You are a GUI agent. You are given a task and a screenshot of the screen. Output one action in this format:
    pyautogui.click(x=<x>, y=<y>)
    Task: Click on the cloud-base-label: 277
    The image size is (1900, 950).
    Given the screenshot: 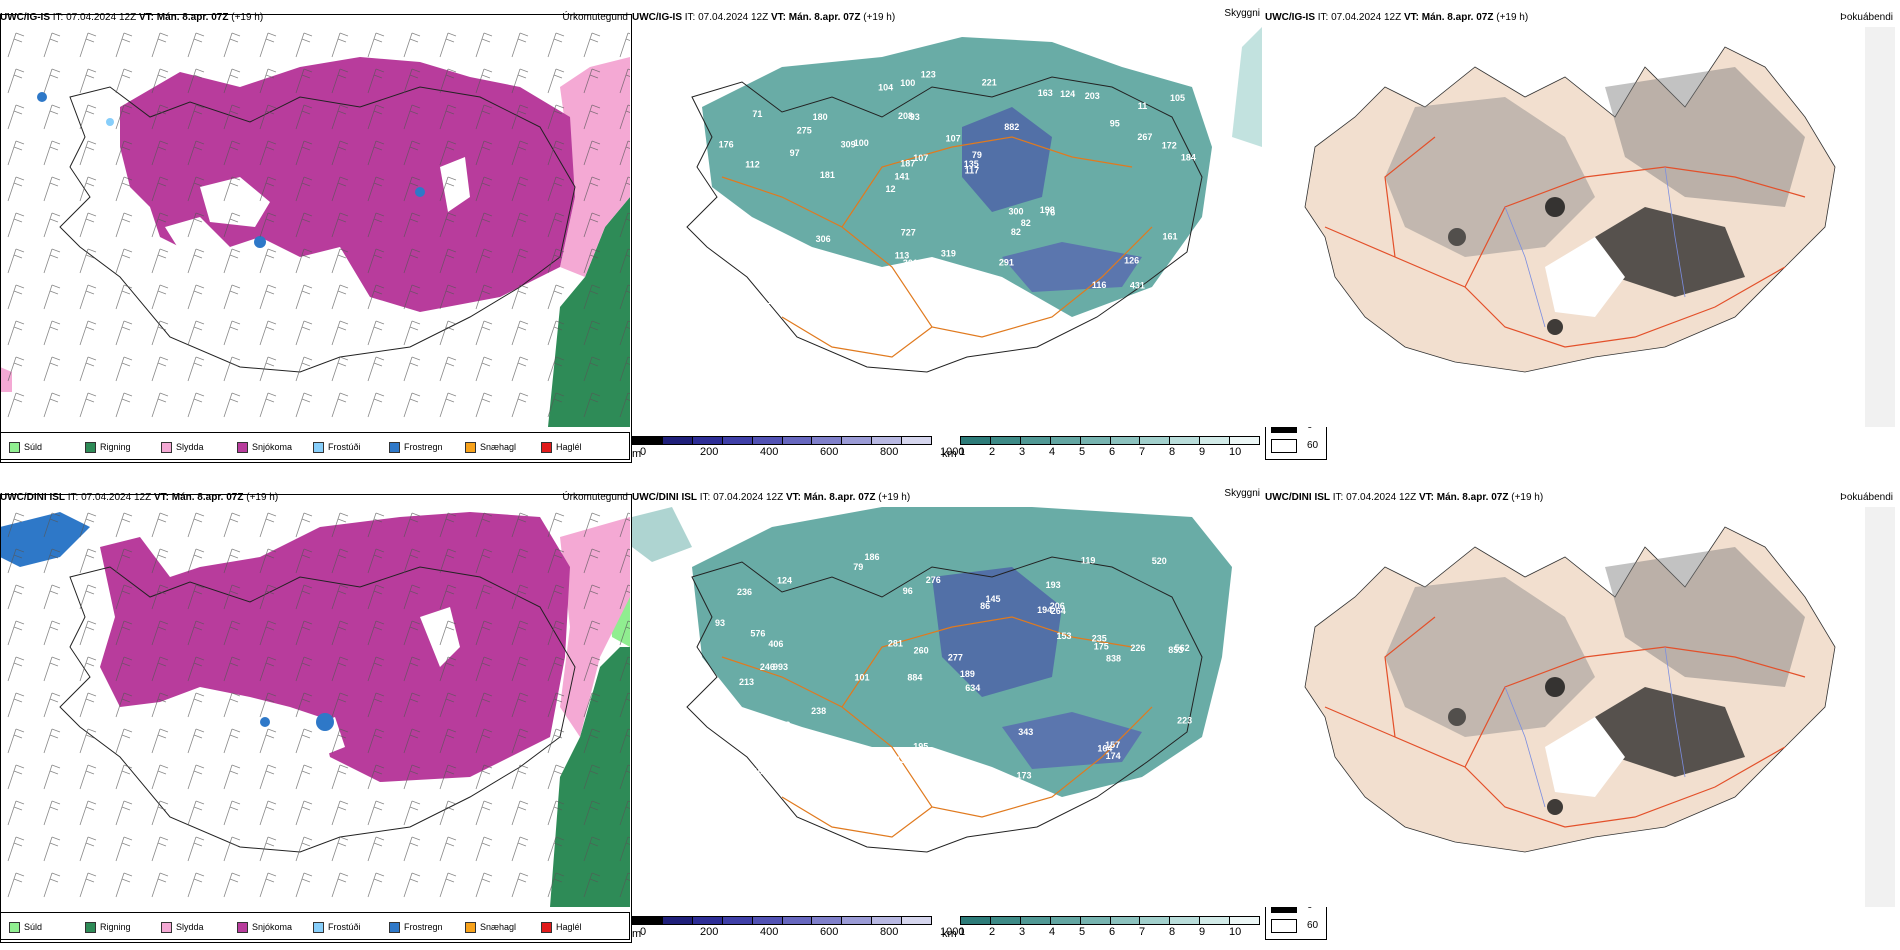 What is the action you would take?
    pyautogui.click(x=955, y=658)
    